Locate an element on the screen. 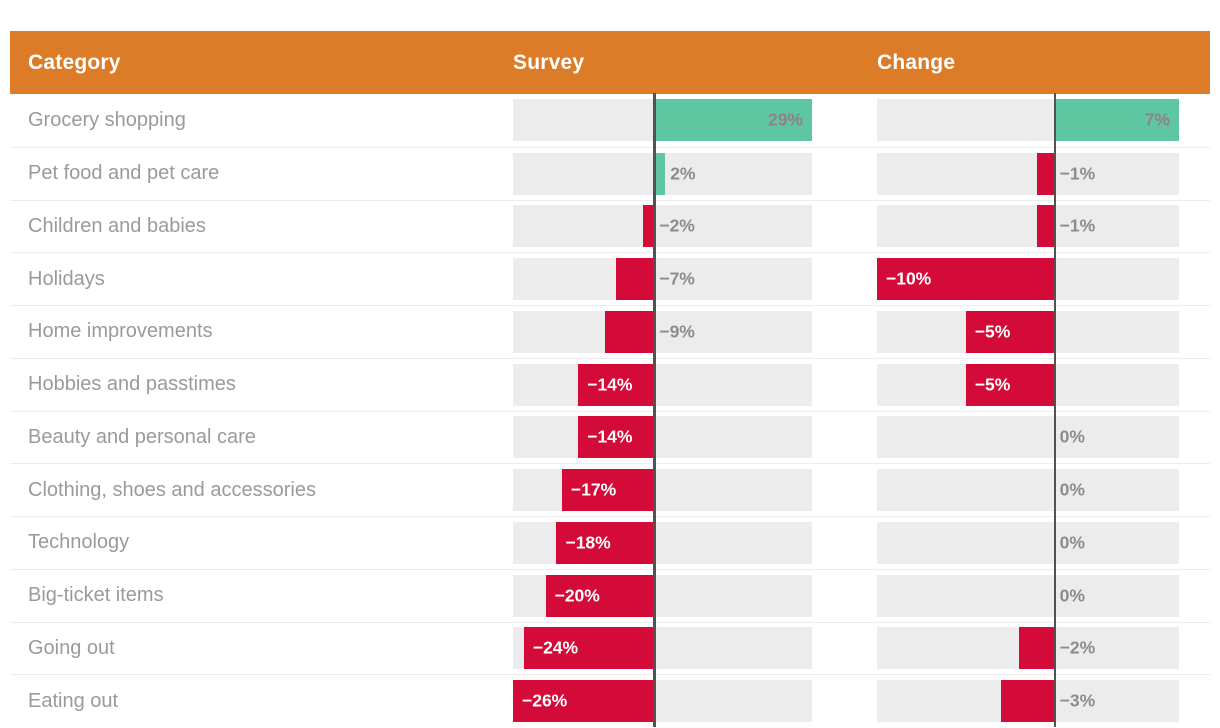 This screenshot has height=728, width=1220. category-cell: Beauty and personal care is located at coordinates (261, 438).